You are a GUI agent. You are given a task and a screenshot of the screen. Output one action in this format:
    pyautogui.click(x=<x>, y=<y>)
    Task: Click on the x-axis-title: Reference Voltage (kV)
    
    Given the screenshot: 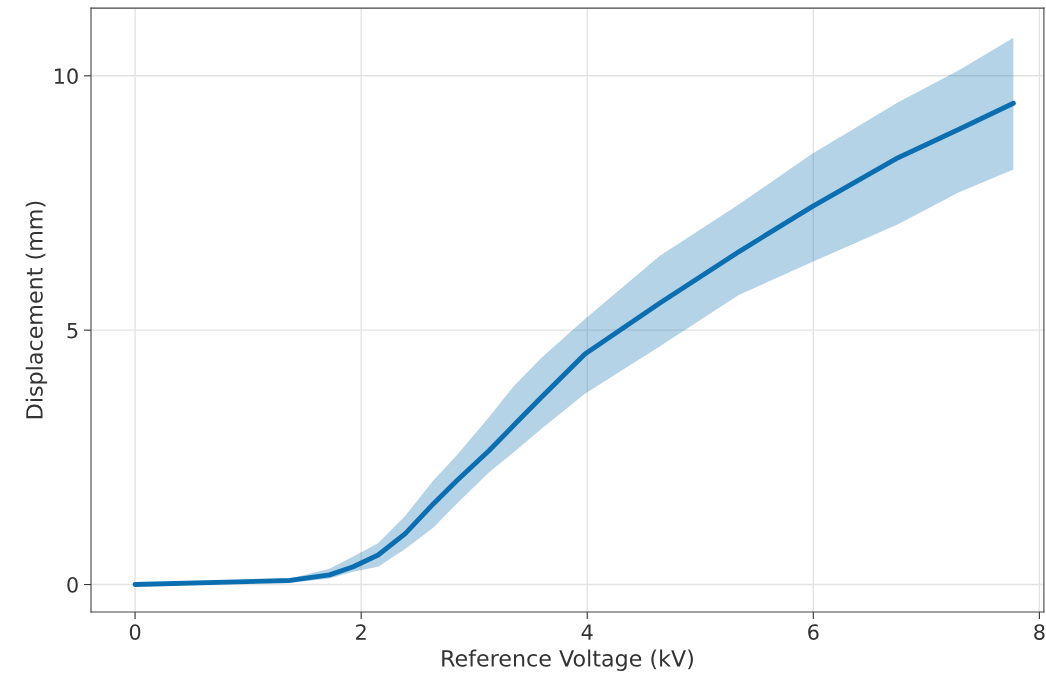 What is the action you would take?
    pyautogui.click(x=567, y=660)
    